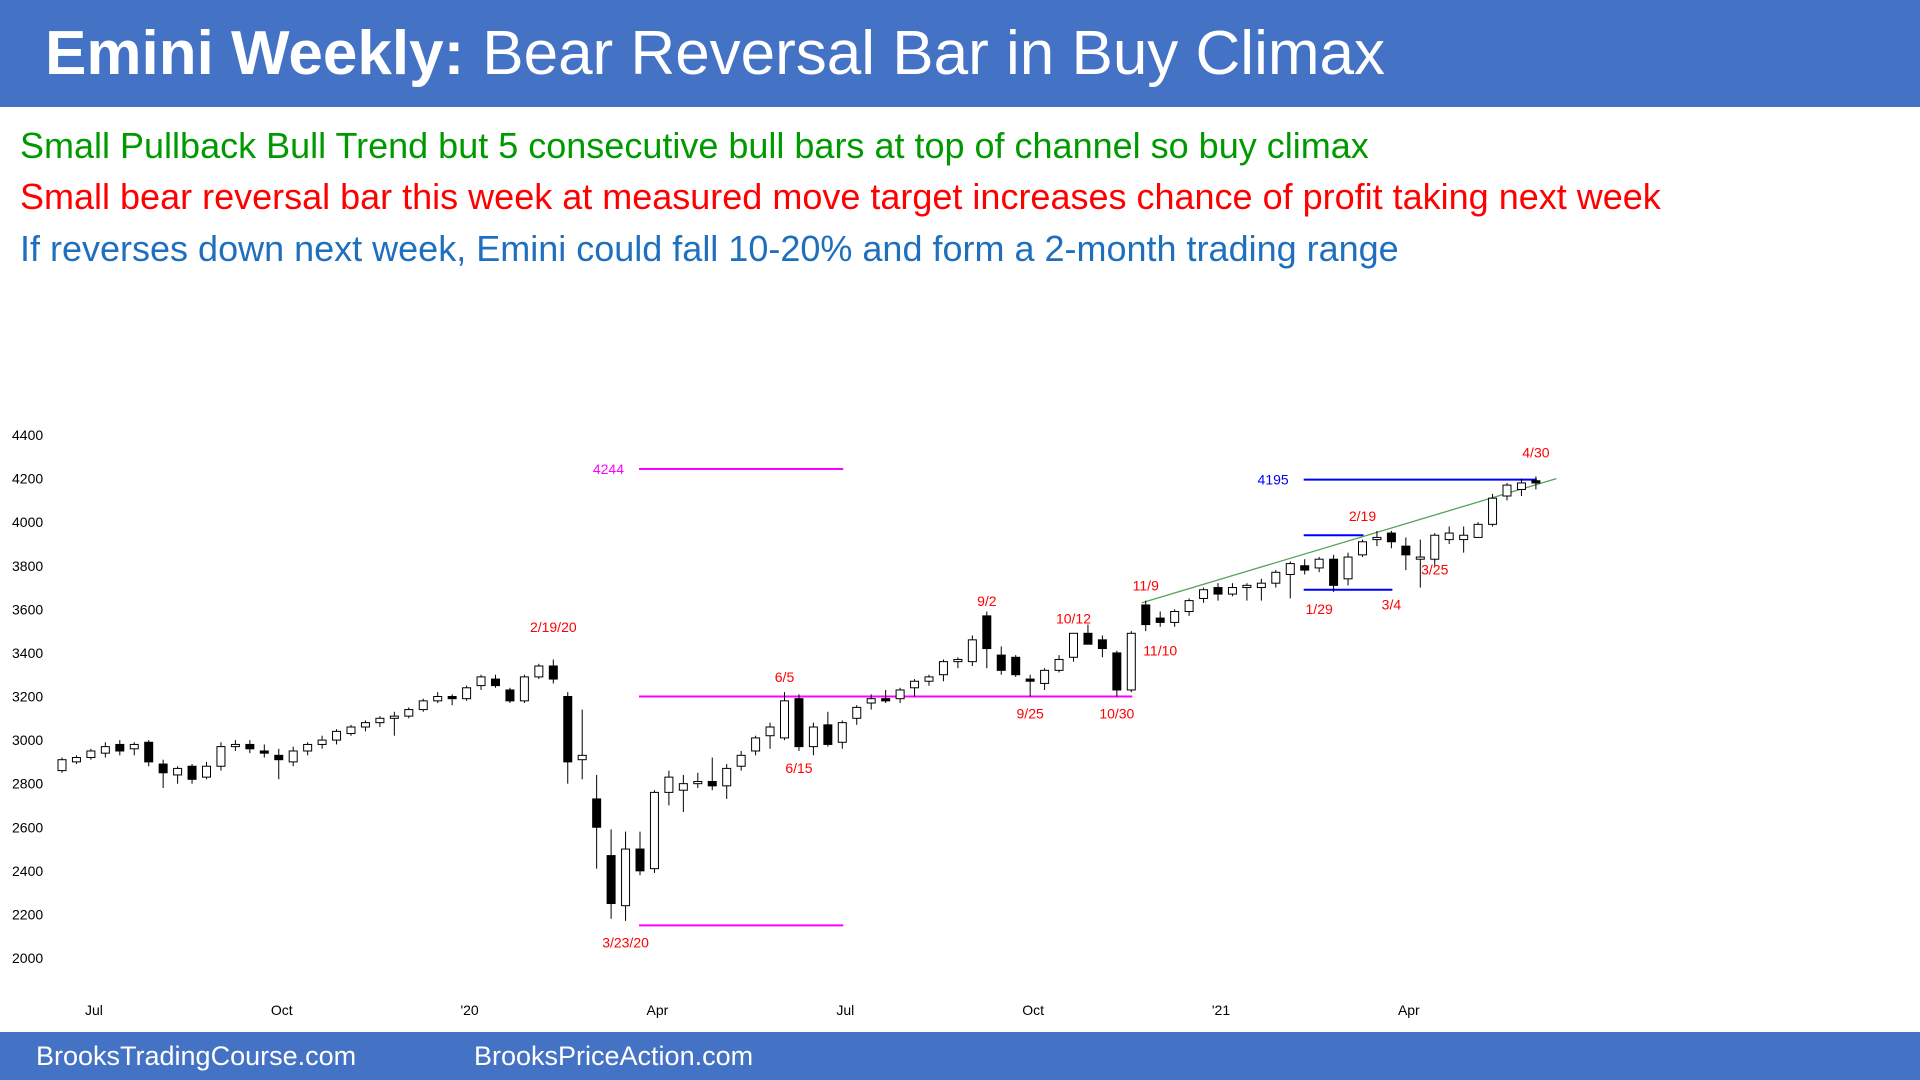 Image resolution: width=1920 pixels, height=1080 pixels. What do you see at coordinates (1146, 586) in the screenshot?
I see `date-annotation: 11/9` at bounding box center [1146, 586].